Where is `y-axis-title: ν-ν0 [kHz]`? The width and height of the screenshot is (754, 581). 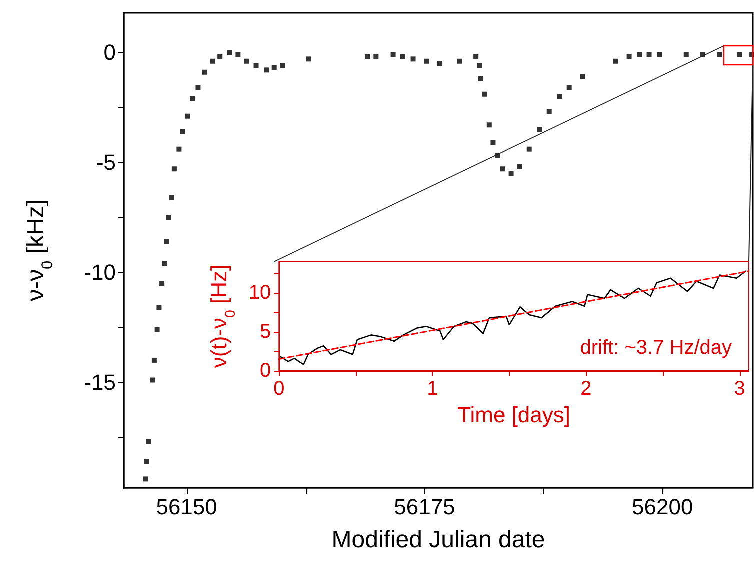 y-axis-title: ν-ν0 [kHz] is located at coordinates (39, 250).